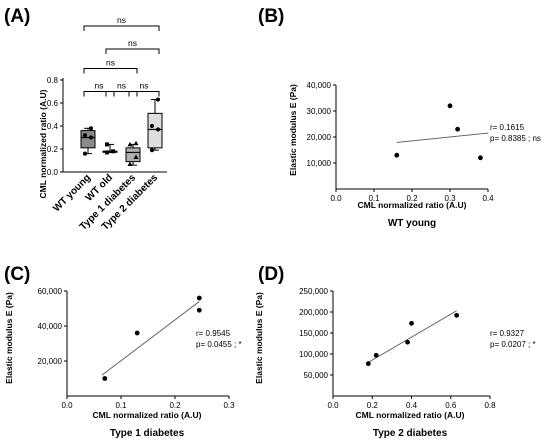 This screenshot has height=442, width=550. Describe the element at coordinates (515, 138) in the screenshot. I see `panel-b-stat-p: p= 0.8385 ; ns` at that location.